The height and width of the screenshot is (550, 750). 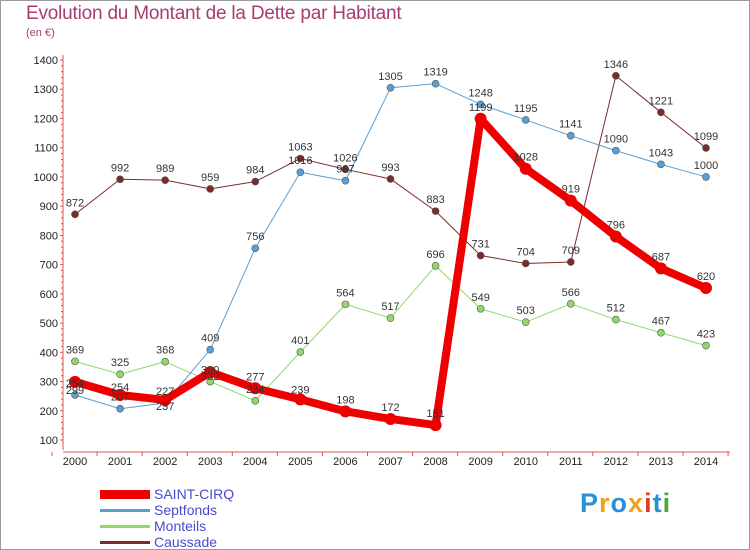 I want to click on data-label: 332, so click(x=210, y=377).